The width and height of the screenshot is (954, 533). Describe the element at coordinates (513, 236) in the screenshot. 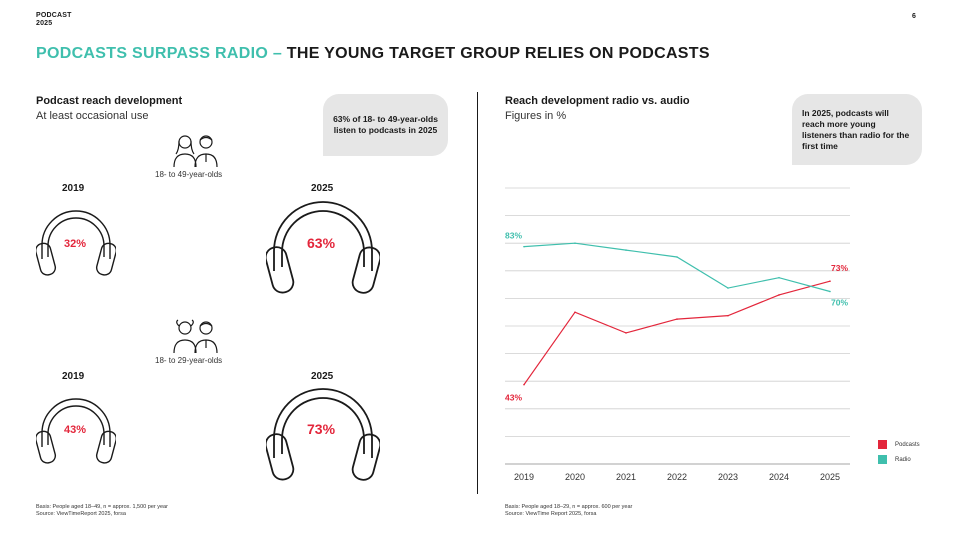

I see `data-label-start-radio: 83%` at that location.